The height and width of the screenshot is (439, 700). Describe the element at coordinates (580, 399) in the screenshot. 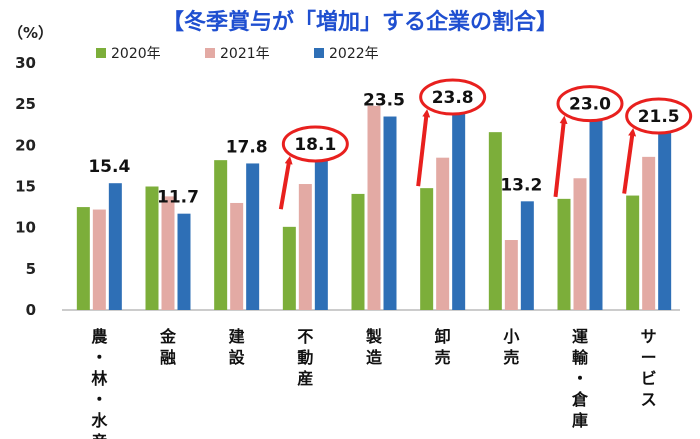

I see `category-char: 倉` at that location.